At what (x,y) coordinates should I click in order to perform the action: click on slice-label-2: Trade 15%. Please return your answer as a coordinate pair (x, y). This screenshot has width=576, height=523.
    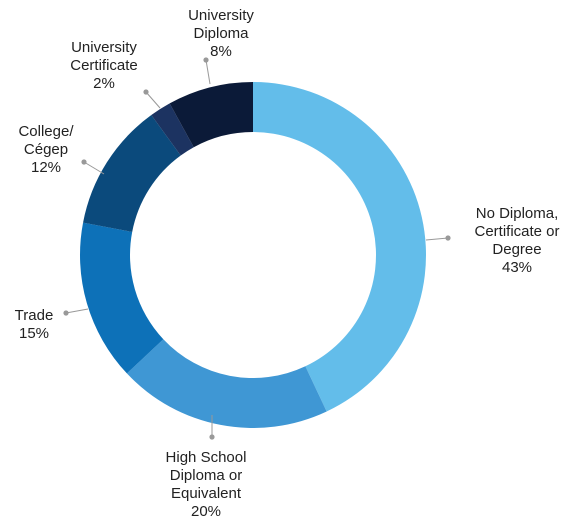
    Looking at the image, I should click on (34, 324).